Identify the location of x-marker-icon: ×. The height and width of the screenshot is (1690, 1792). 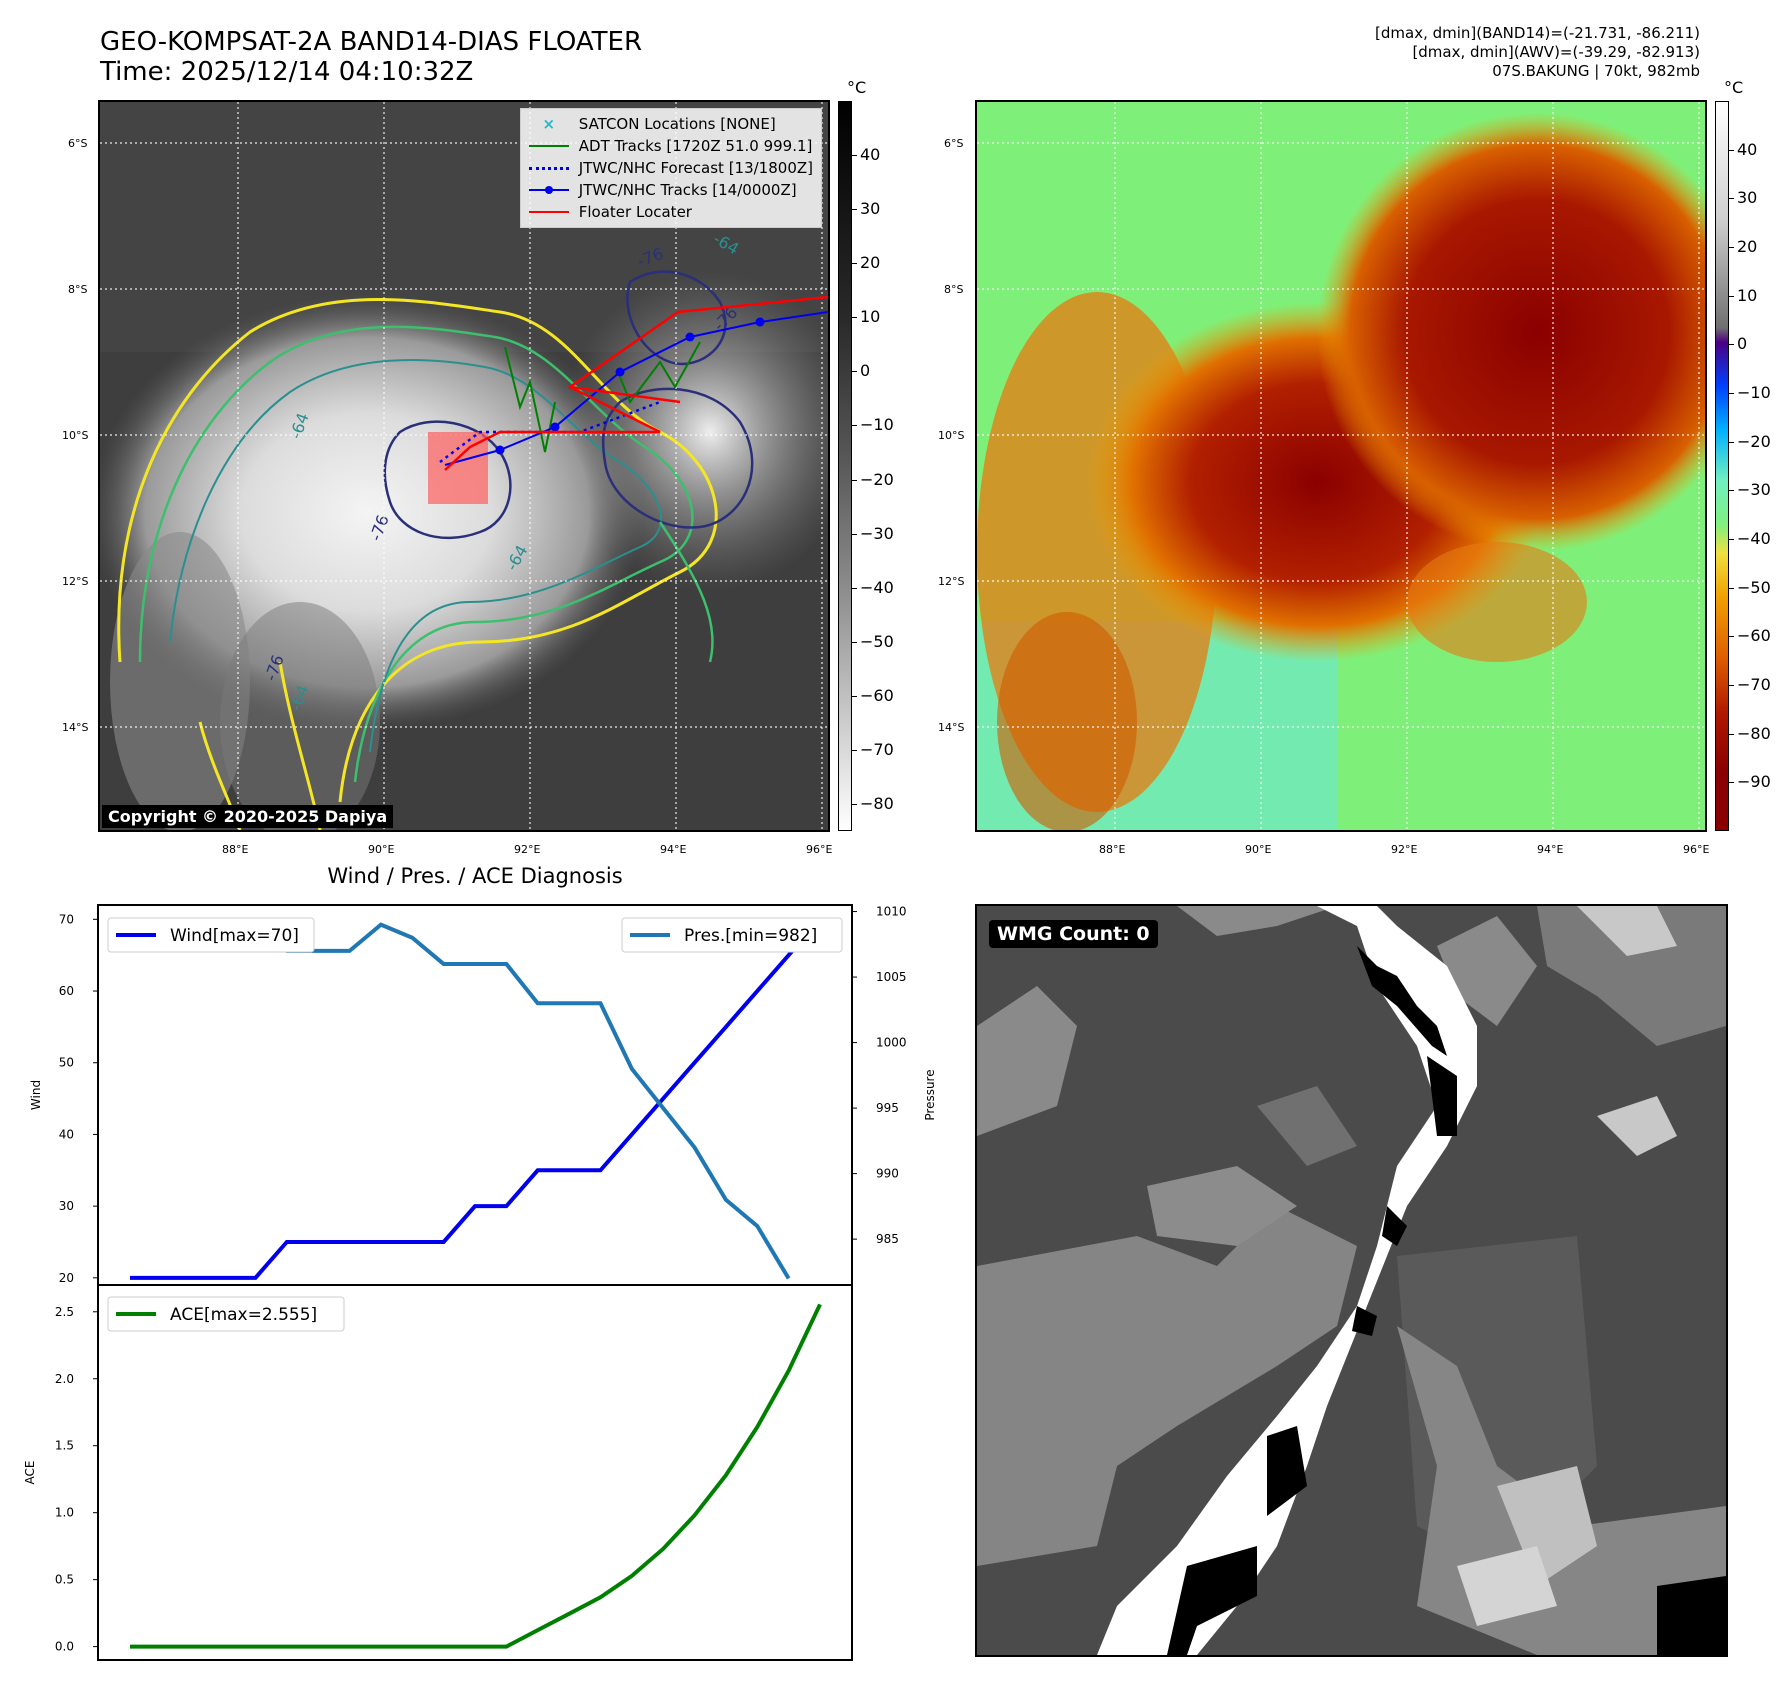
(549, 124).